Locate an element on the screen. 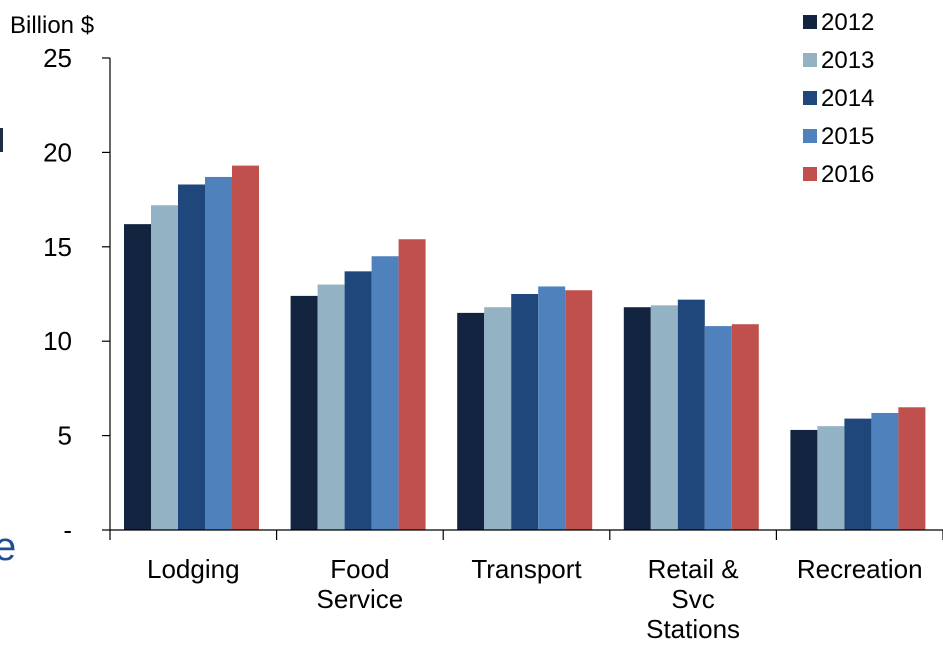 Image resolution: width=943 pixels, height=649 pixels. bar-retail-svc-stations-2016 is located at coordinates (745, 427).